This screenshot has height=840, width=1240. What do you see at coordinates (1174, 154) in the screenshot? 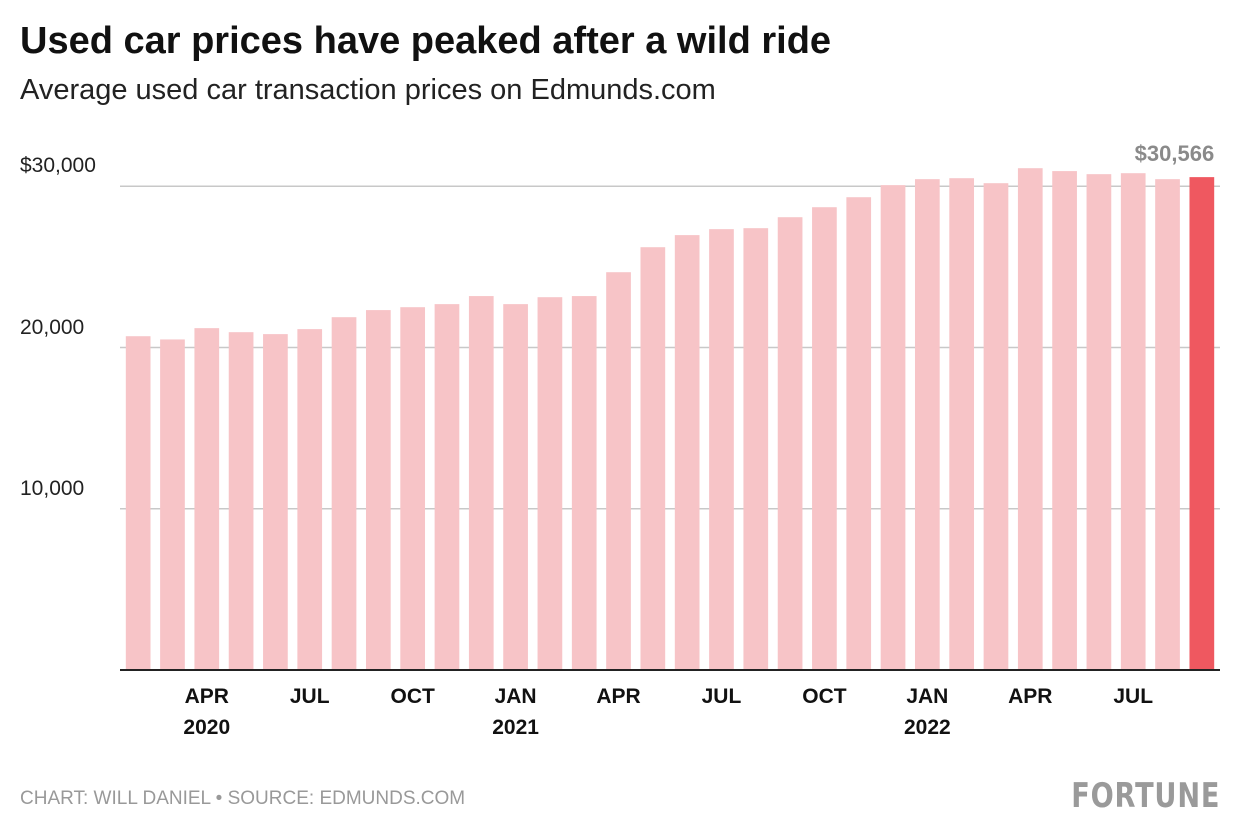
I see `value-label: $30,566` at bounding box center [1174, 154].